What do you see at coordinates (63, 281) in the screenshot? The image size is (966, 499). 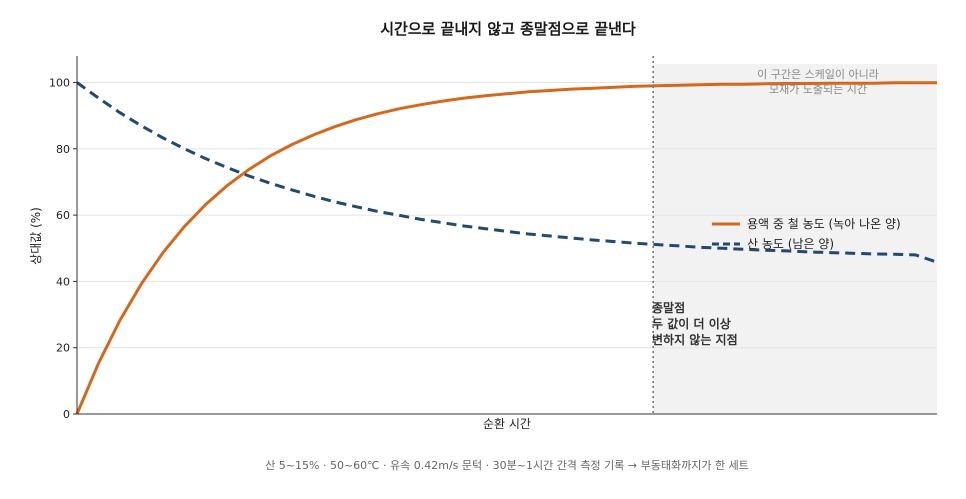 I see `y-tick-label-40: 40` at bounding box center [63, 281].